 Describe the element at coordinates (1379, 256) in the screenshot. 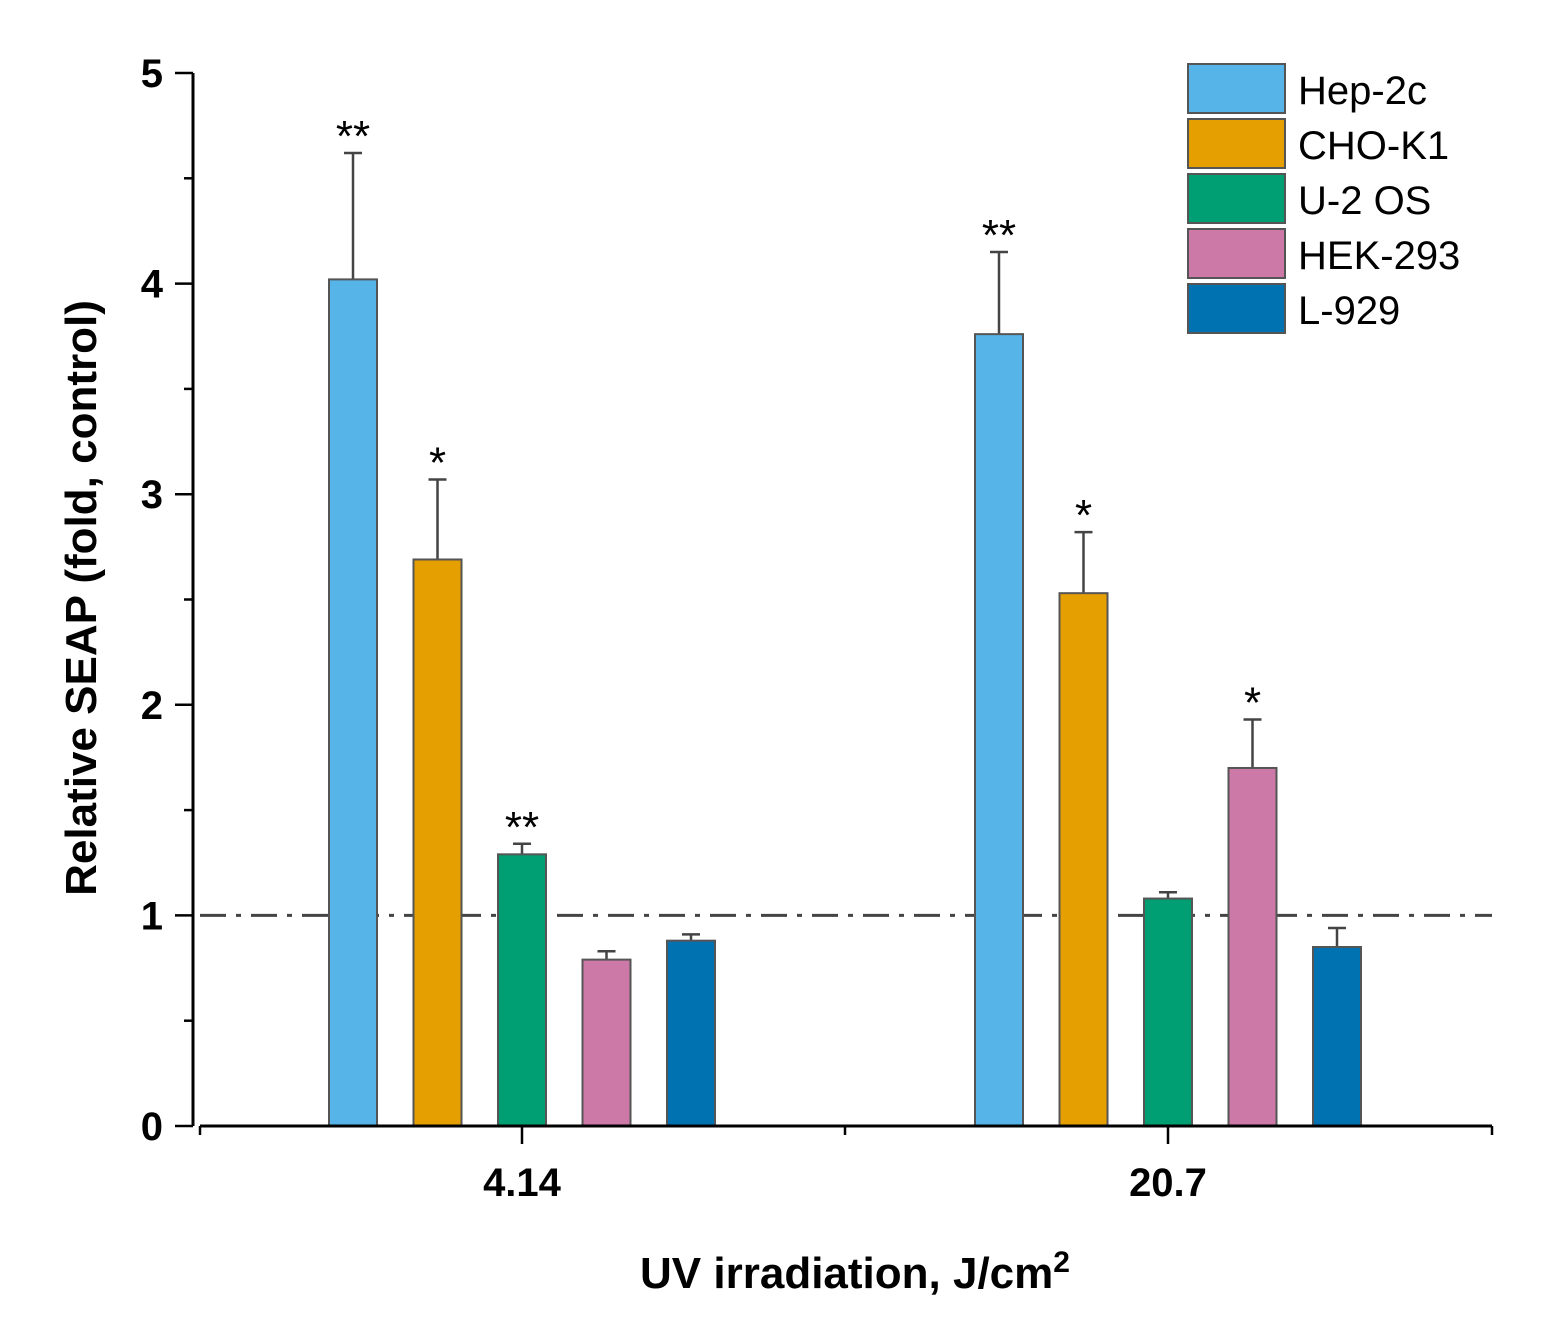

I see `legend-label: HEK-293` at that location.